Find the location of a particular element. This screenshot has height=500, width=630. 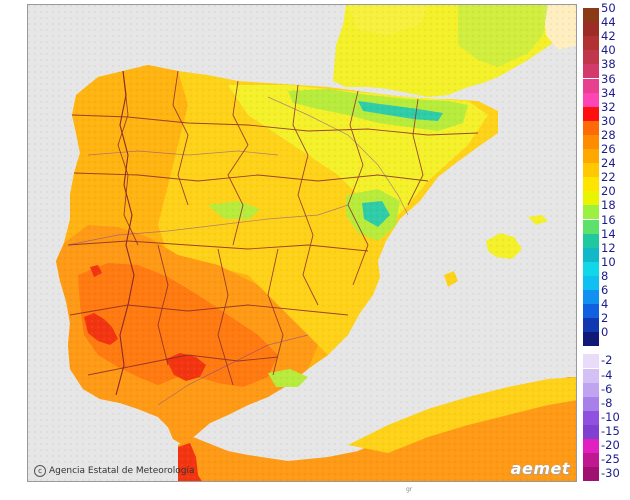

legend-label: 24 is located at coordinates (608, 163).